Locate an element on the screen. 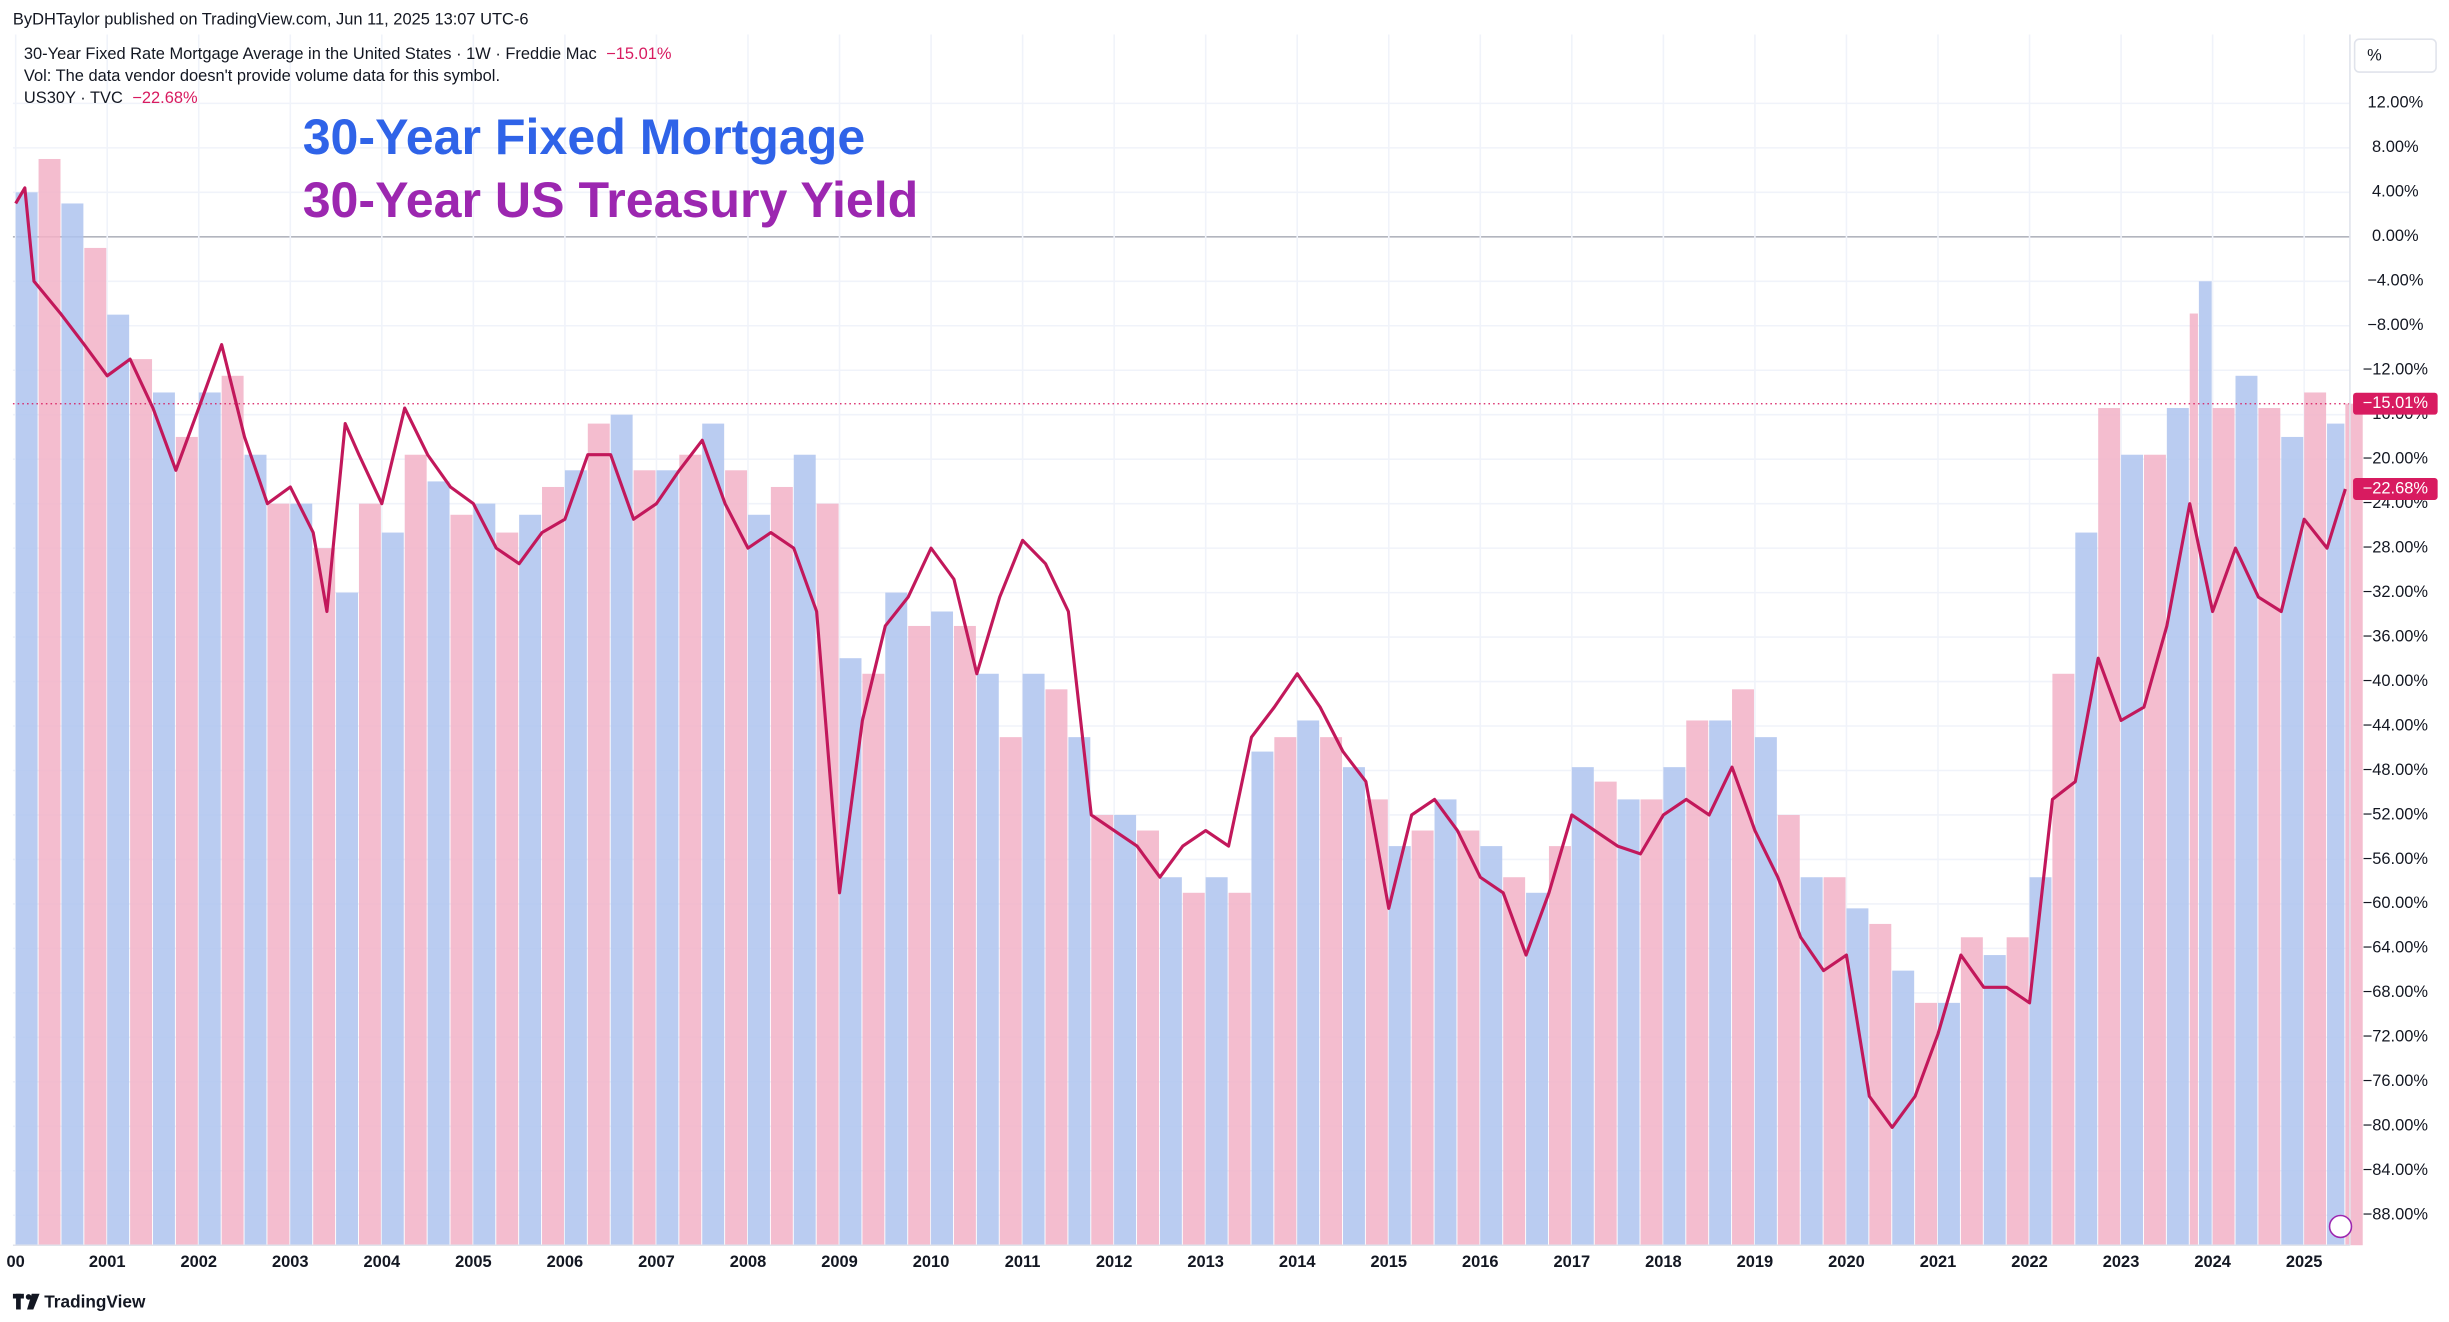 Image resolution: width=2449 pixels, height=1322 pixels. x-tick-label: 2008 is located at coordinates (748, 1262).